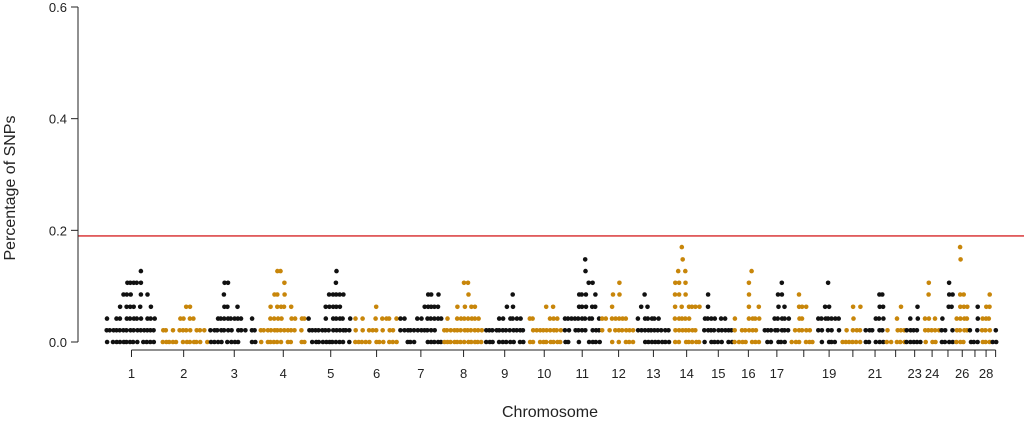 The image size is (1024, 422). Describe the element at coordinates (932, 373) in the screenshot. I see `x-tick-label: 24` at that location.